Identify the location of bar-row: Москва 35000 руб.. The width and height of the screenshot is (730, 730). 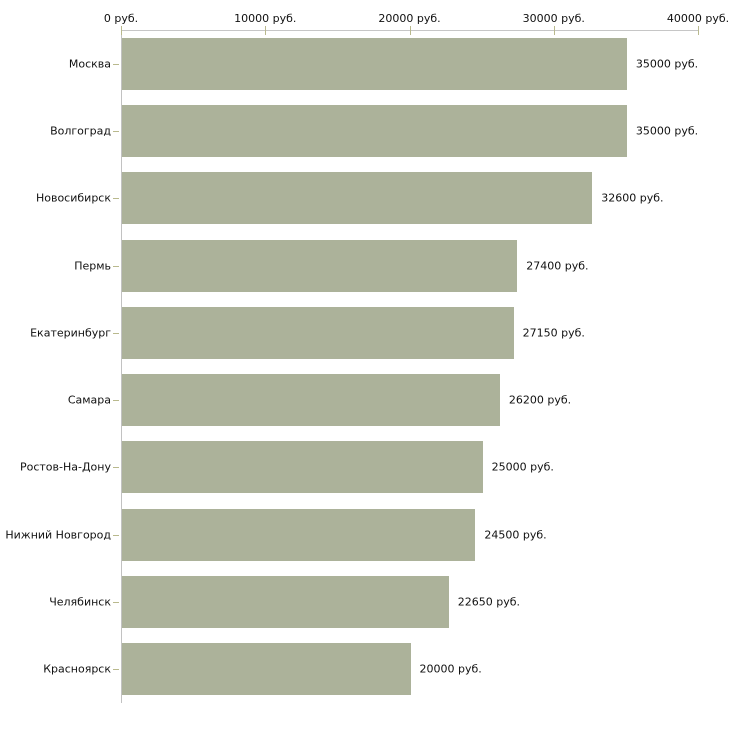
(365, 63).